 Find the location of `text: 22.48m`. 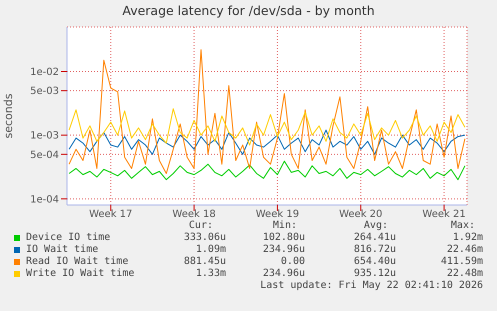

text: 22.48m is located at coordinates (464, 273).